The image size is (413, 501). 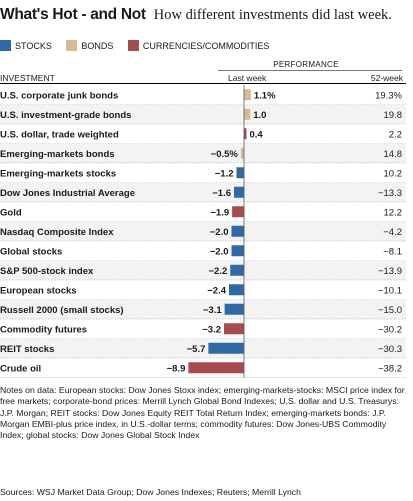 I want to click on category-label: U.S. dollar, trade weighted, so click(x=59, y=134).